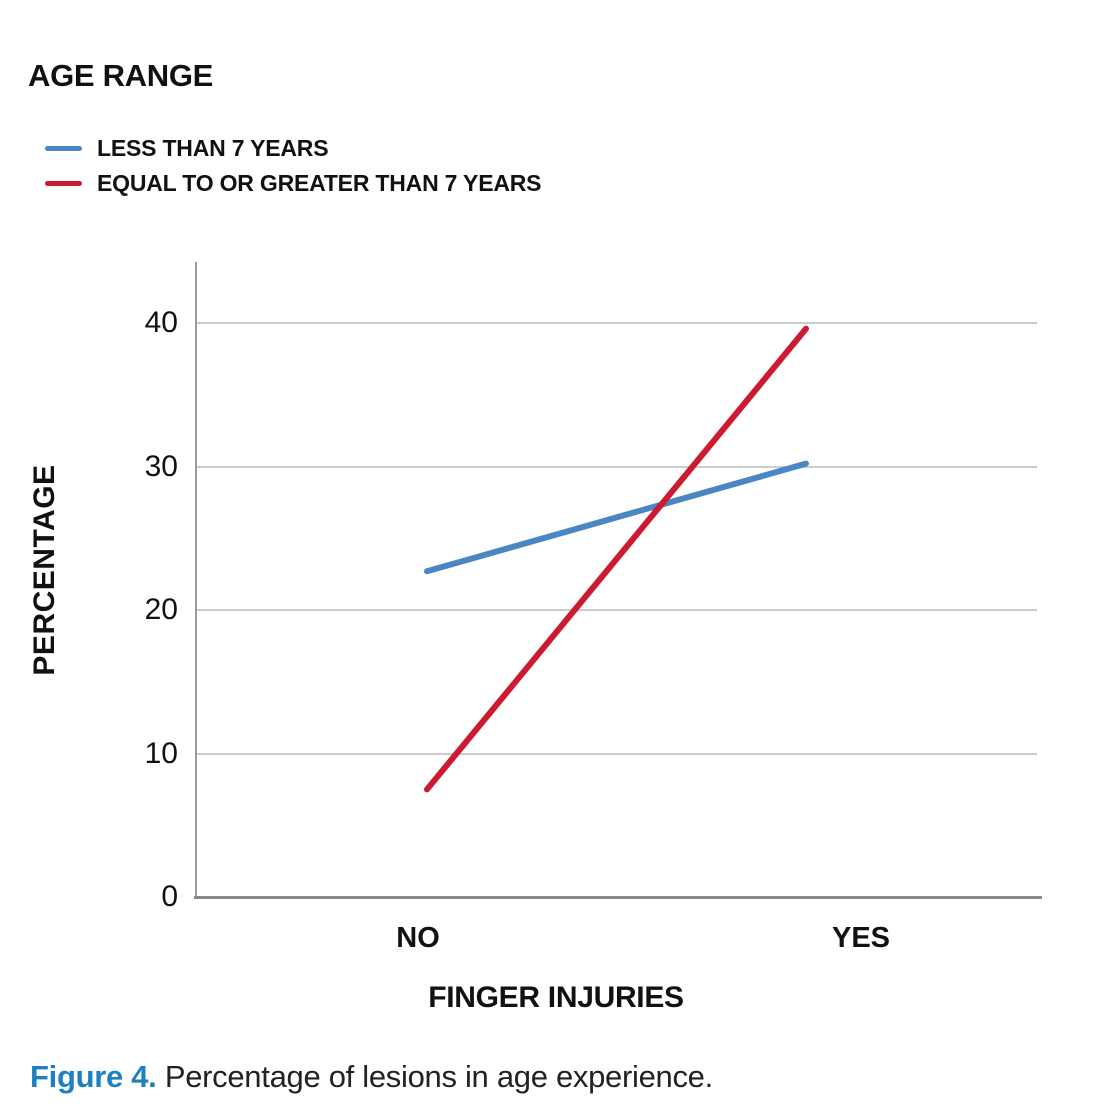  Describe the element at coordinates (93, 1076) in the screenshot. I see `figure-caption-prefix: Figure 4.` at that location.